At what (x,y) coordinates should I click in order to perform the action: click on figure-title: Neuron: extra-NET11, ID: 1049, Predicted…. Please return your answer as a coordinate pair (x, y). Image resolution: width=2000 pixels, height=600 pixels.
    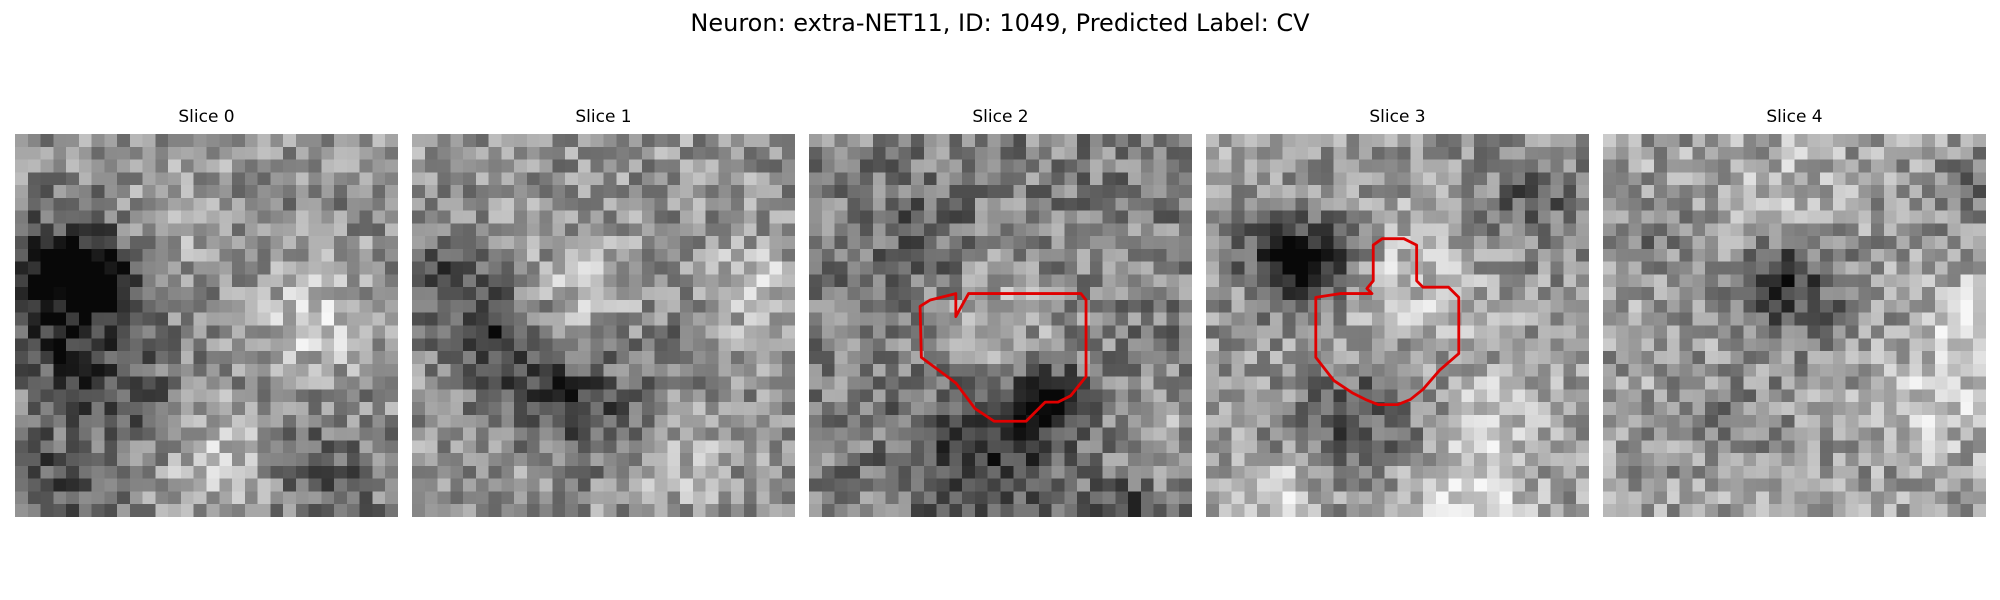
    Looking at the image, I should click on (1000, 23).